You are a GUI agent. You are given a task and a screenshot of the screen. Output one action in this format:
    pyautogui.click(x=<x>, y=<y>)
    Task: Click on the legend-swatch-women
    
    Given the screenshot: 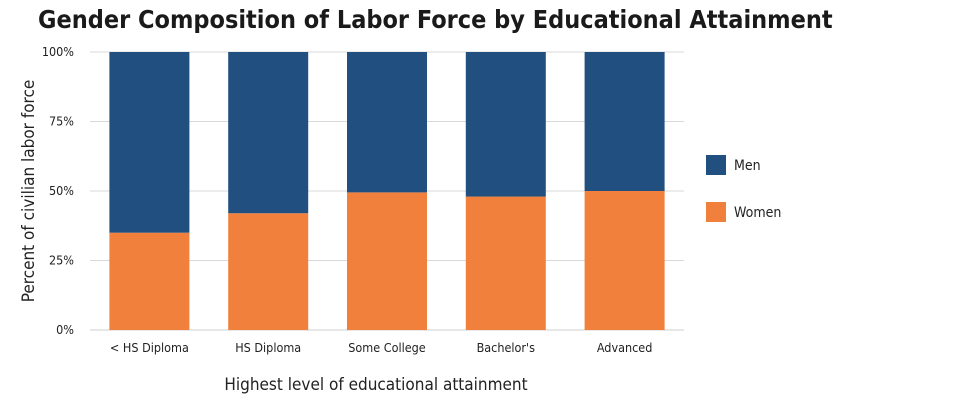 What is the action you would take?
    pyautogui.click(x=716, y=212)
    